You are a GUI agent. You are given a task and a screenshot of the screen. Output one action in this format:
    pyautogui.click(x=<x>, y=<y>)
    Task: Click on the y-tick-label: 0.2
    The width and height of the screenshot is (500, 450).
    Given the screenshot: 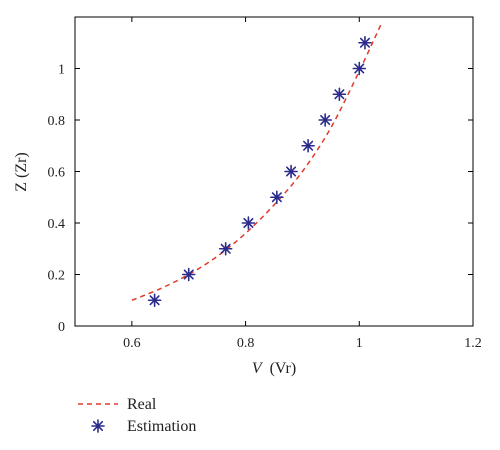 What is the action you would take?
    pyautogui.click(x=57, y=276)
    